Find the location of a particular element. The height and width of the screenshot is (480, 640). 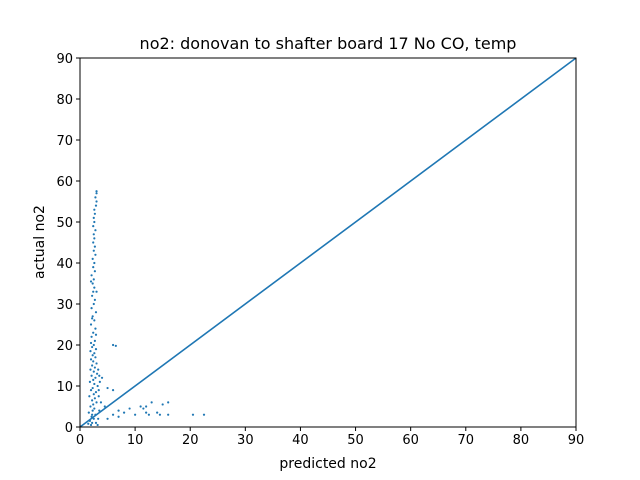

x-tick-label: 20 is located at coordinates (190, 440).